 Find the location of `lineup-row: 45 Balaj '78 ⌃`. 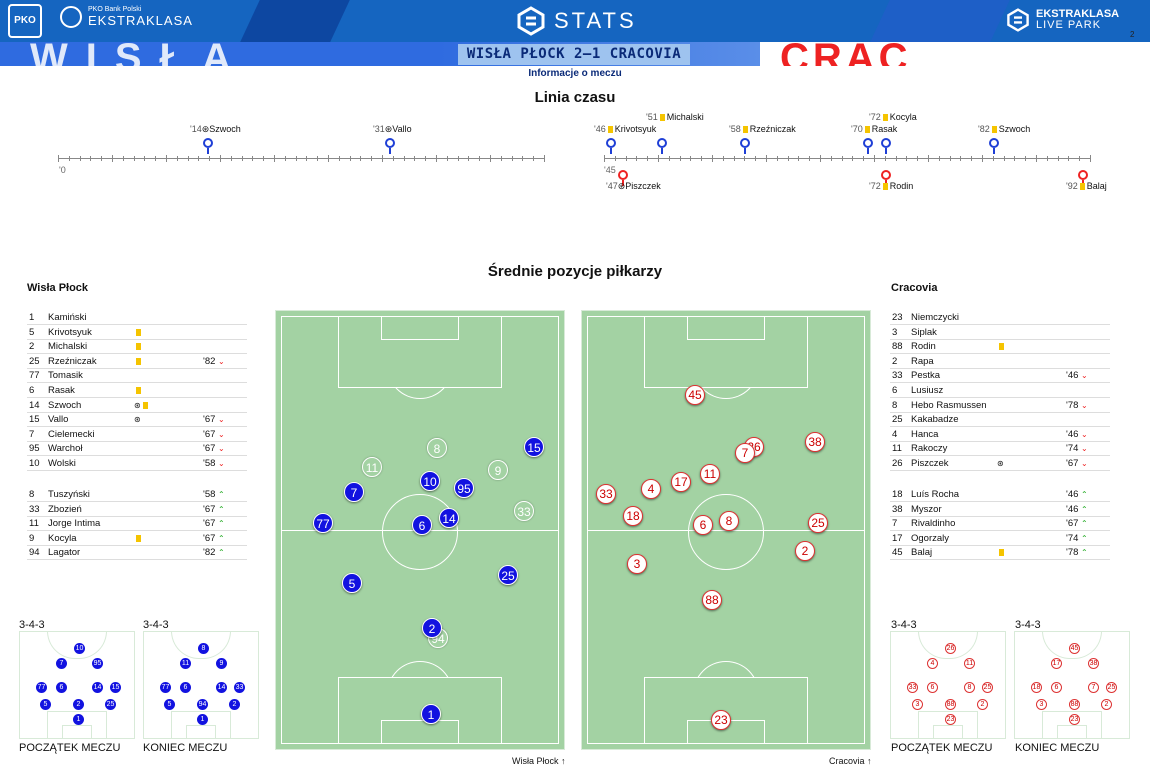

lineup-row: 45 Balaj '78 ⌃ is located at coordinates (1000, 553).